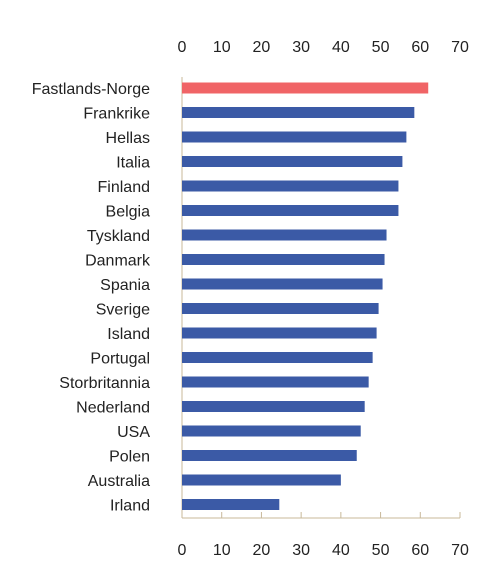 The width and height of the screenshot is (500, 580). Describe the element at coordinates (124, 187) in the screenshot. I see `category-label: Finland` at that location.